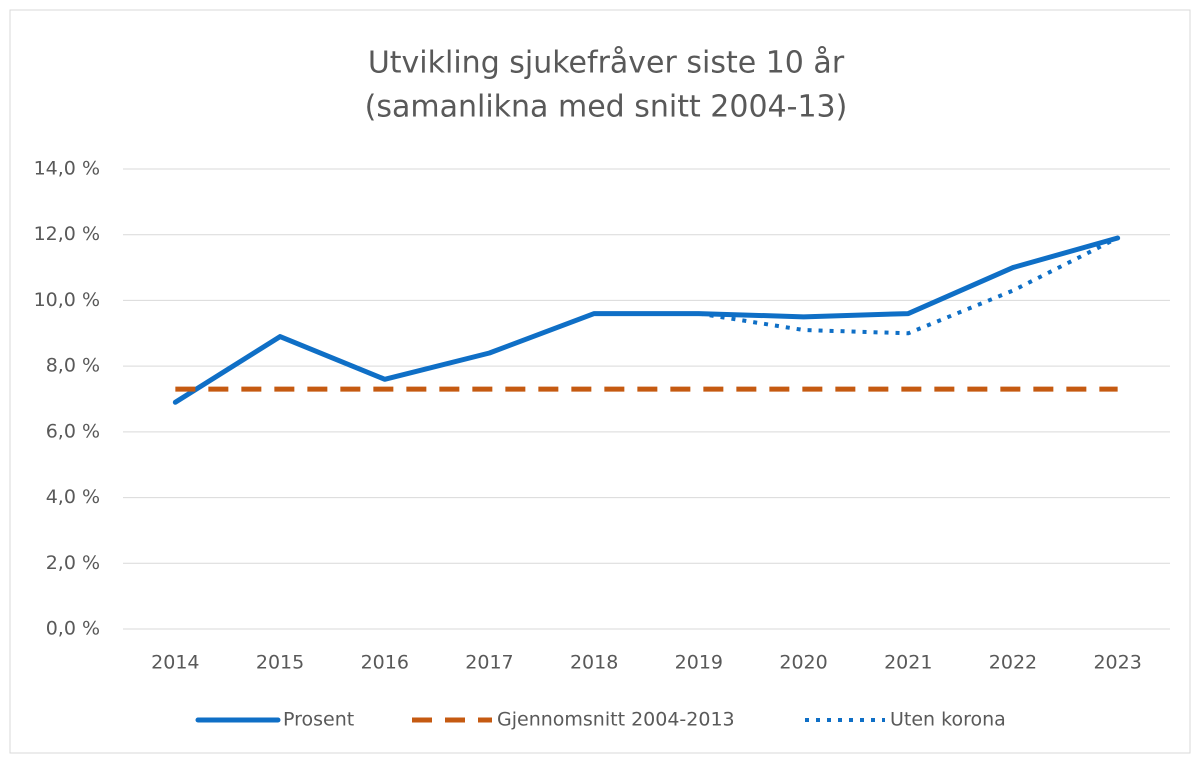 This screenshot has width=1195, height=758. I want to click on x-tick-label: 2019, so click(699, 663).